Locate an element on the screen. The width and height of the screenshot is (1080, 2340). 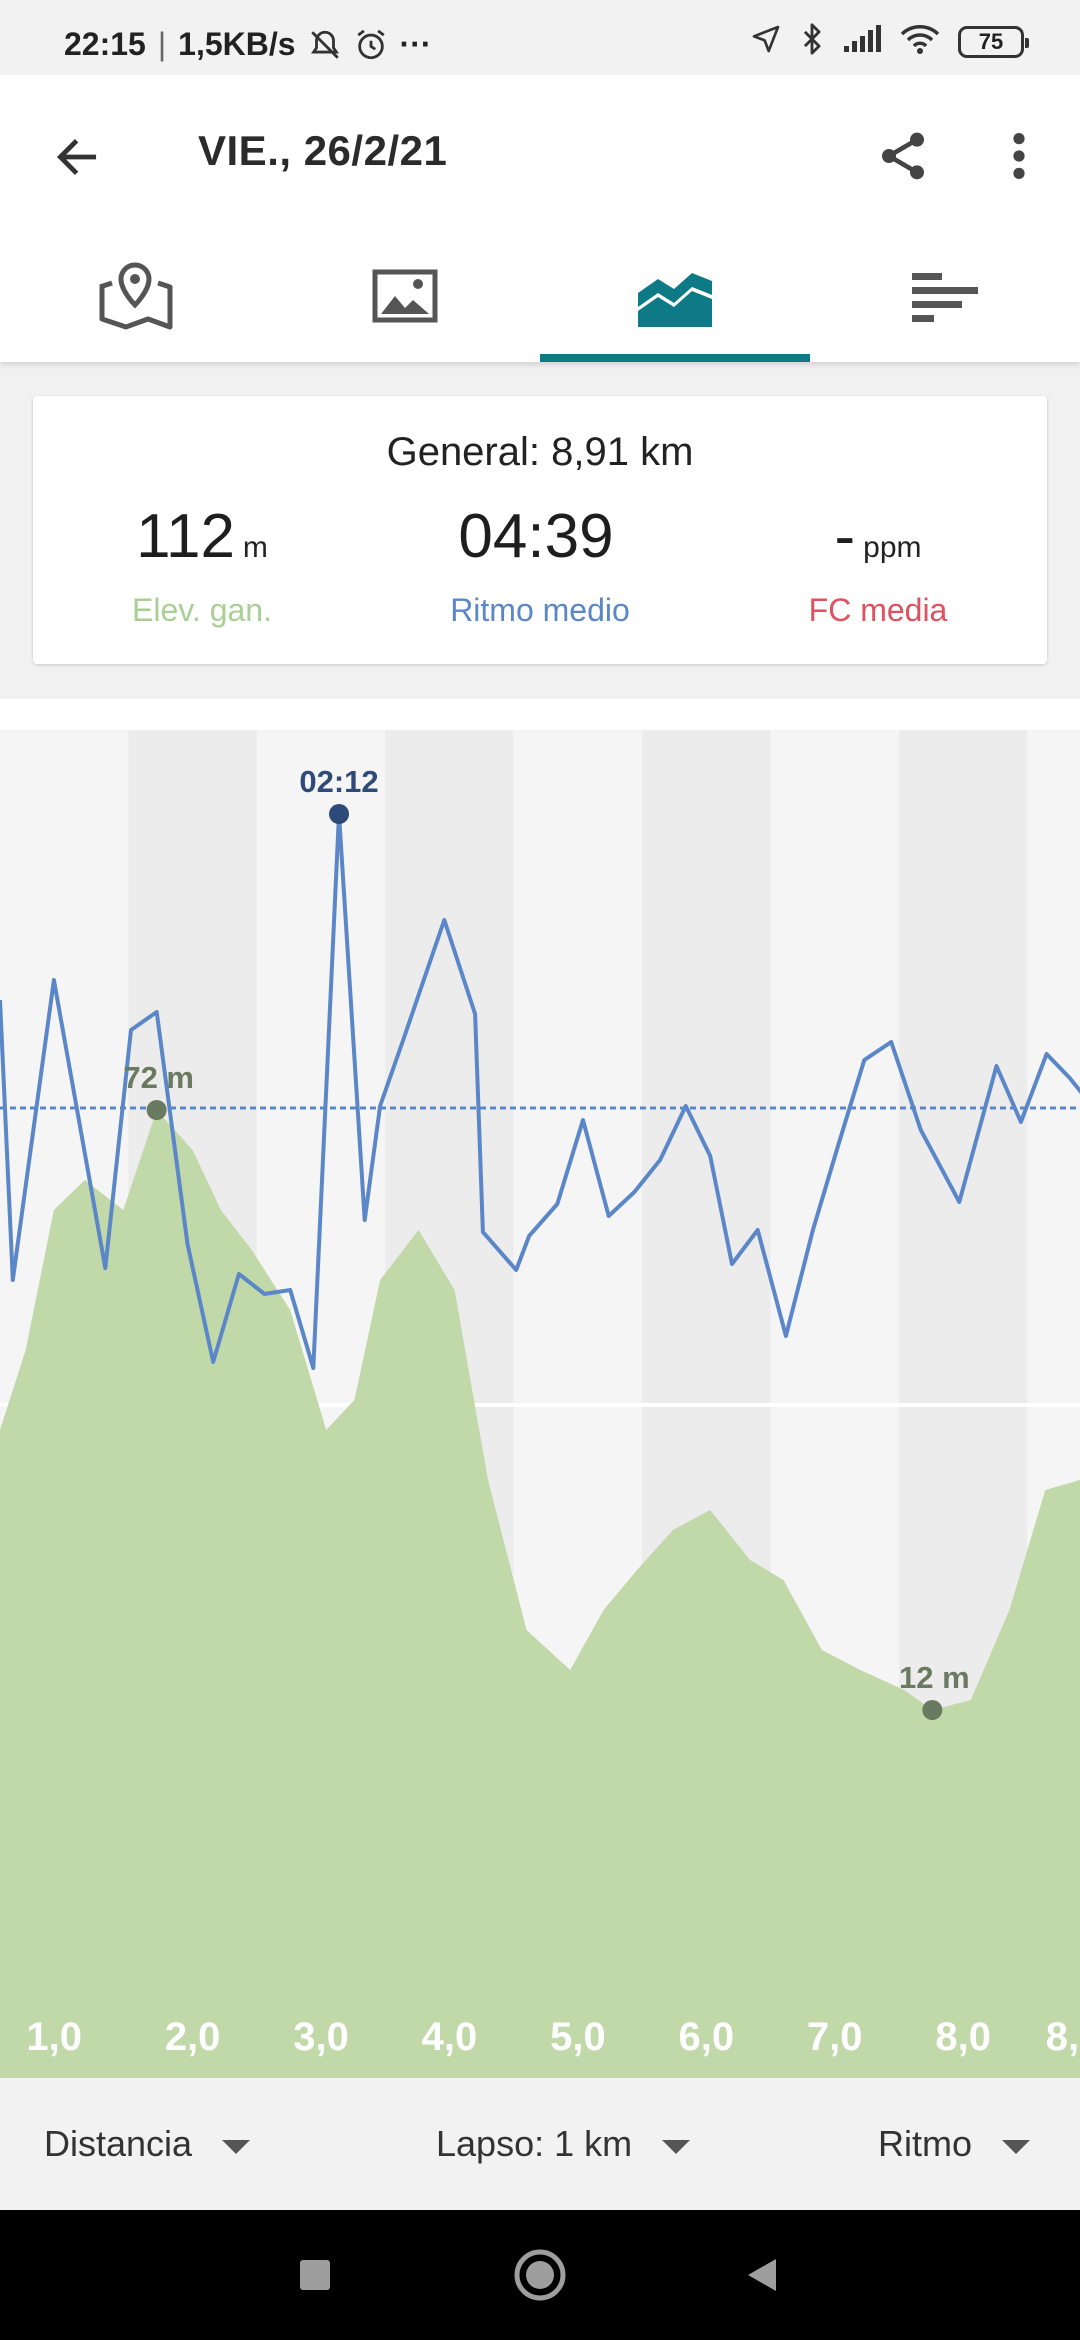
elevation-unit: m is located at coordinates (255, 547).